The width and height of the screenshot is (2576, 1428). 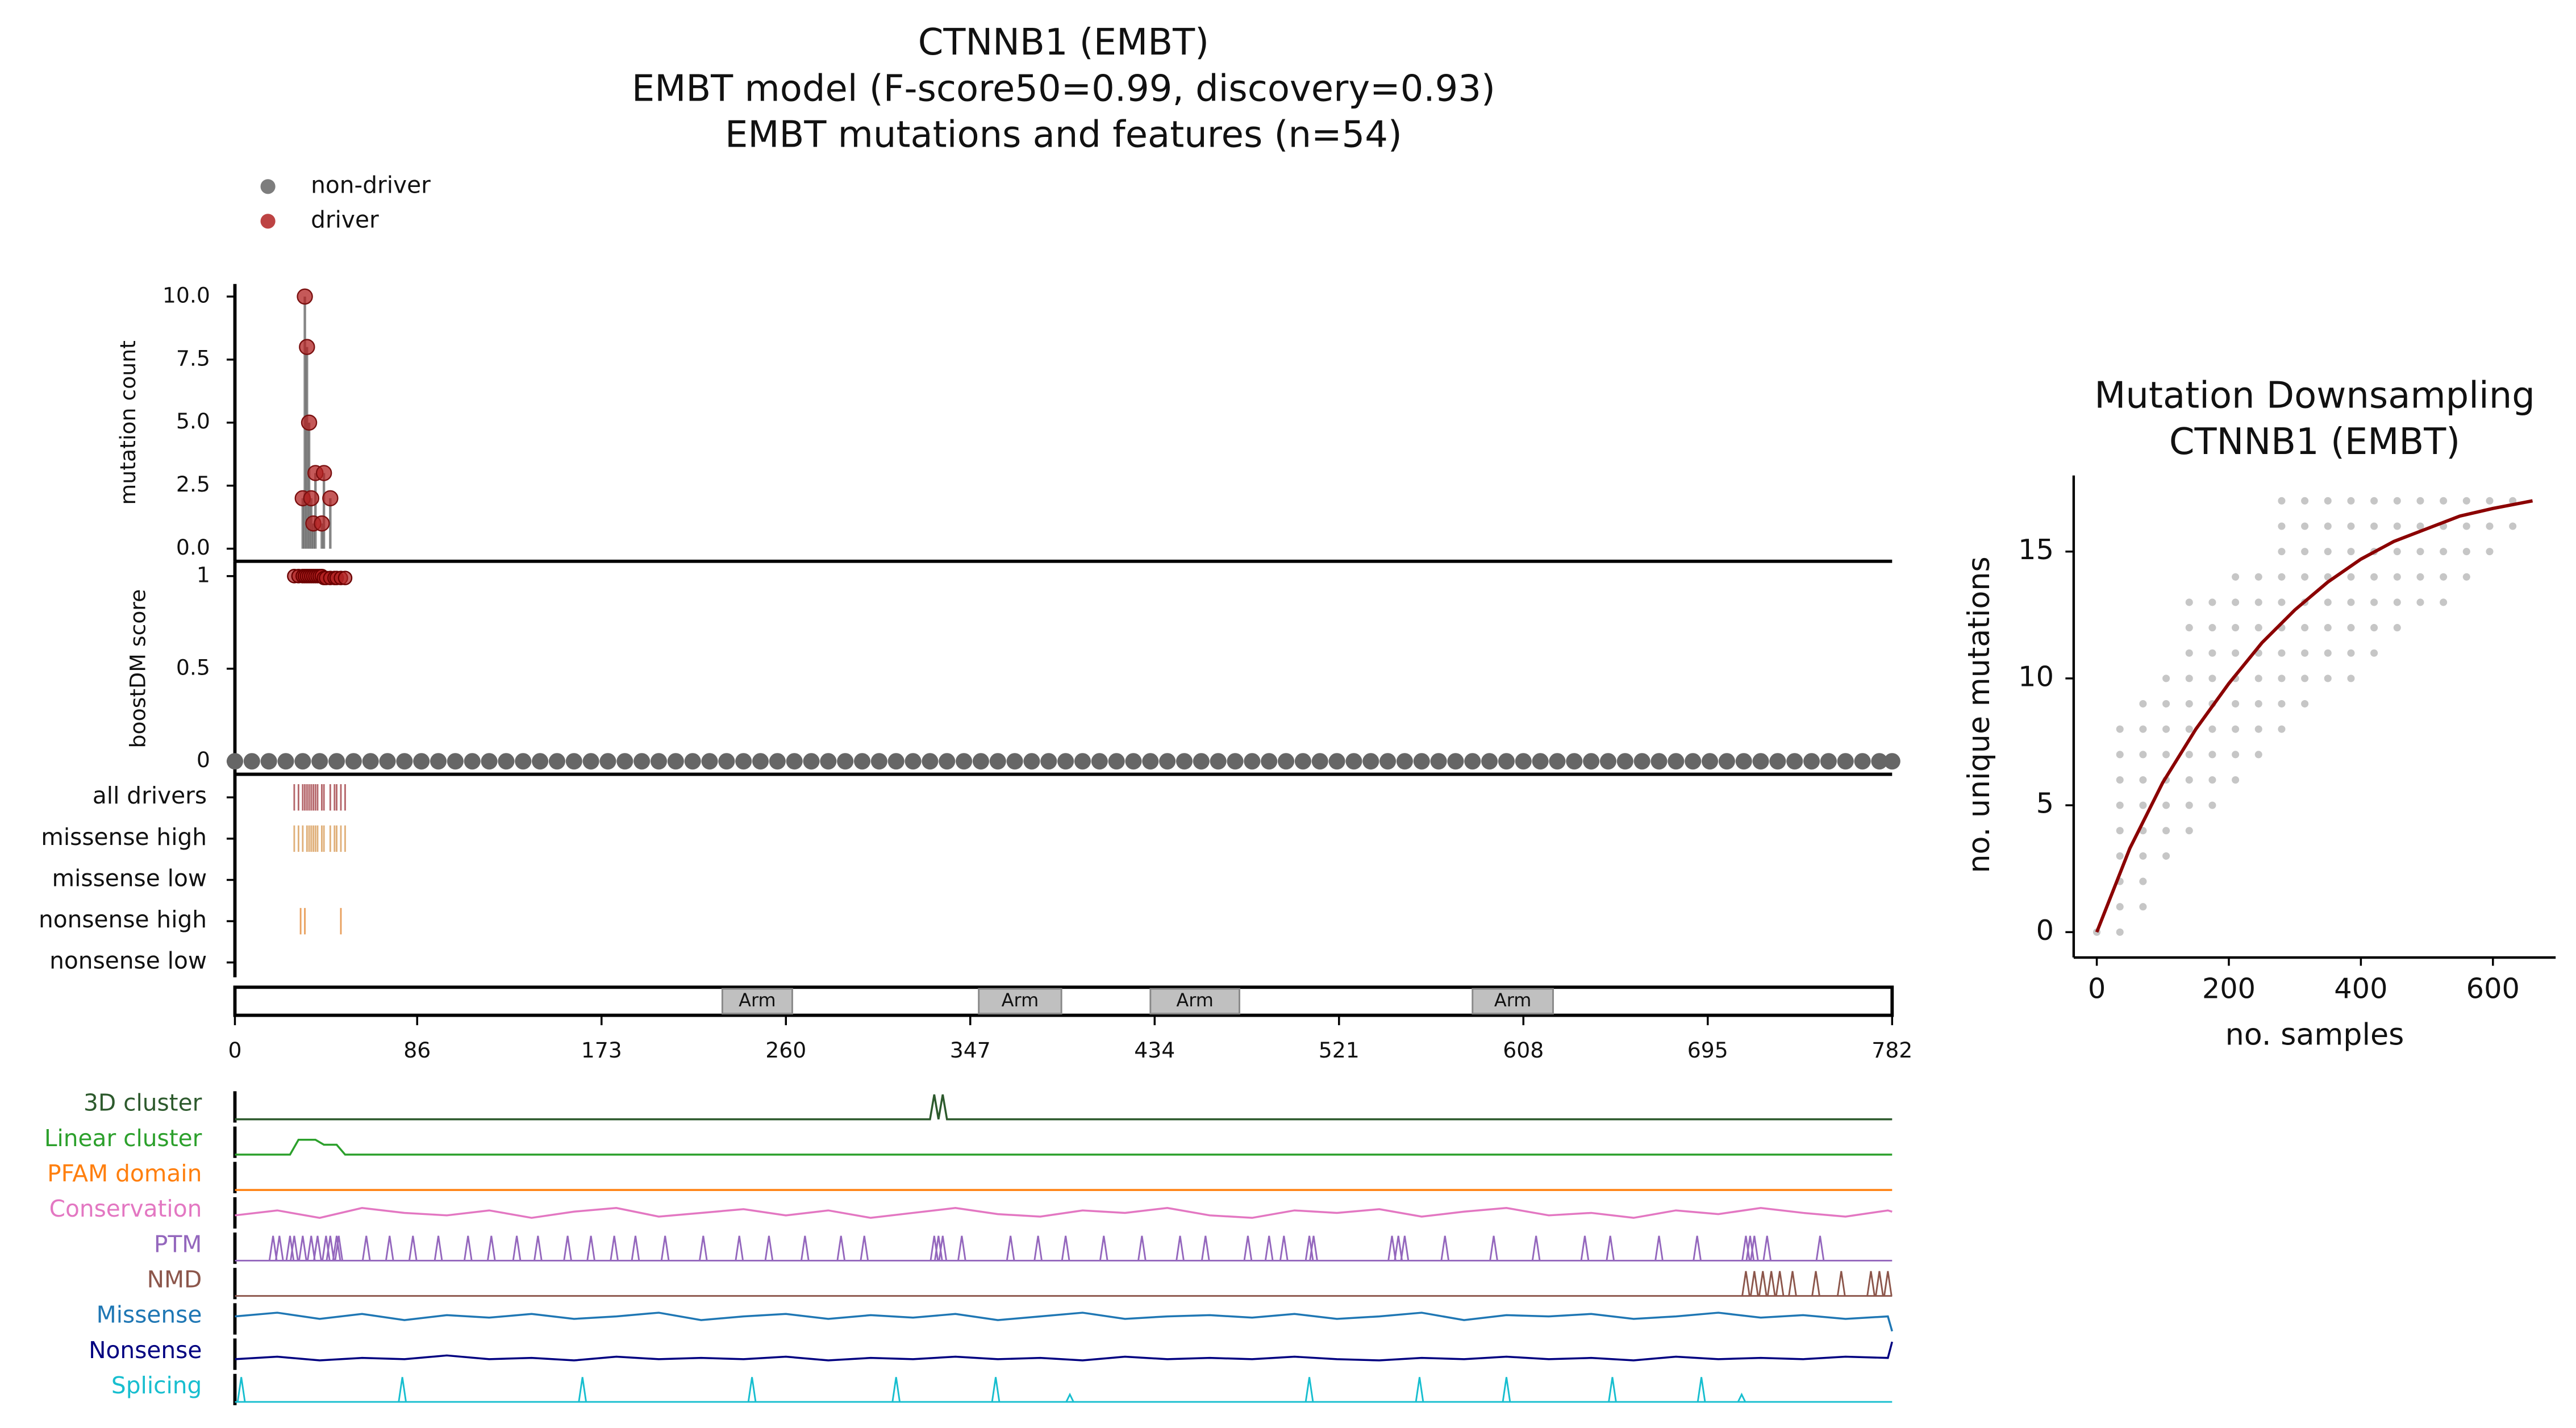 I want to click on x-tick-label: 200, so click(x=2229, y=988).